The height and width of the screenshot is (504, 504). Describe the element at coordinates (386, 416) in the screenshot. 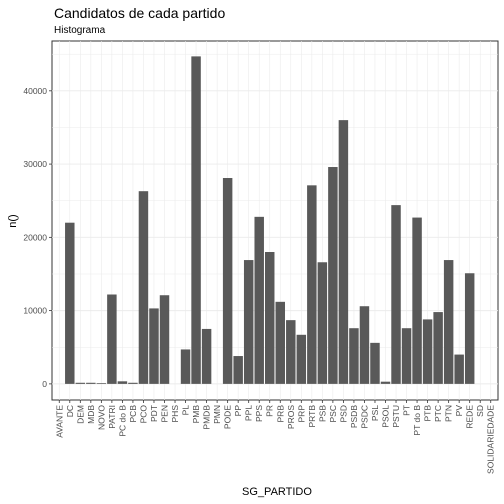

I see `x-tick-label: PSOL` at that location.